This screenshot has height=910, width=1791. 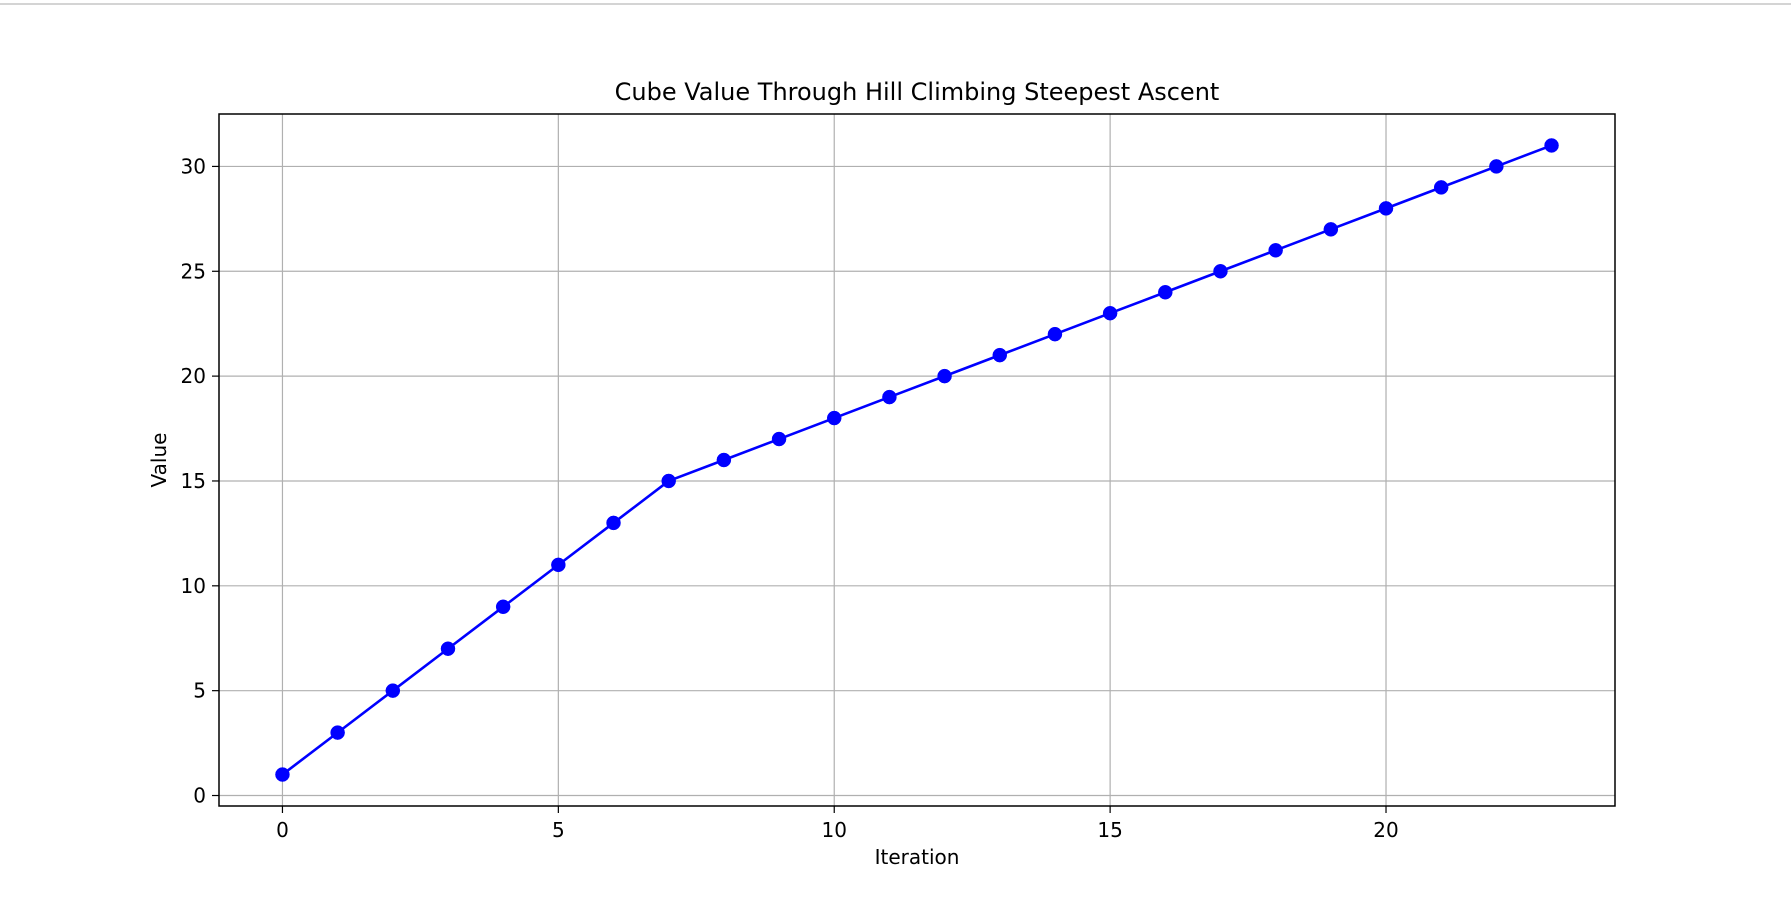 What do you see at coordinates (917, 857) in the screenshot?
I see `x-axis-label: Iteration` at bounding box center [917, 857].